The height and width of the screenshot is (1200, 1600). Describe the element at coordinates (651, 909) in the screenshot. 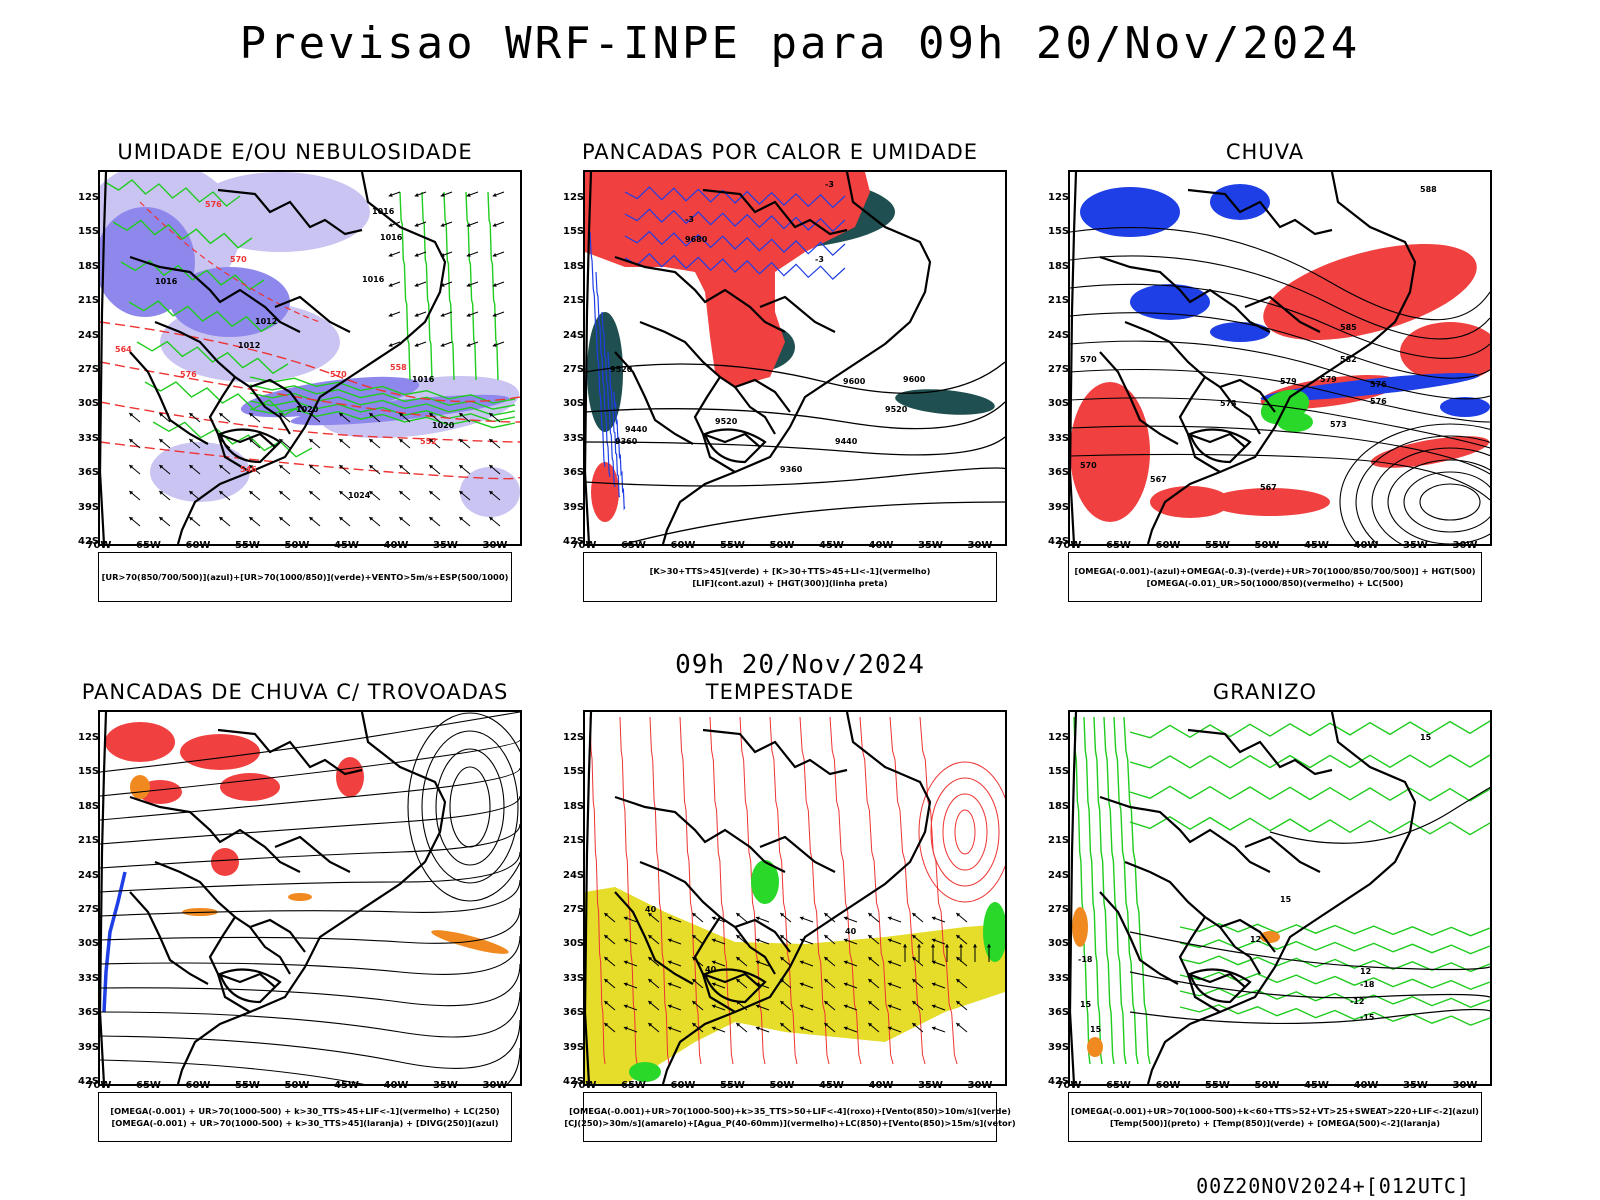

I see `contour-label: 40` at that location.